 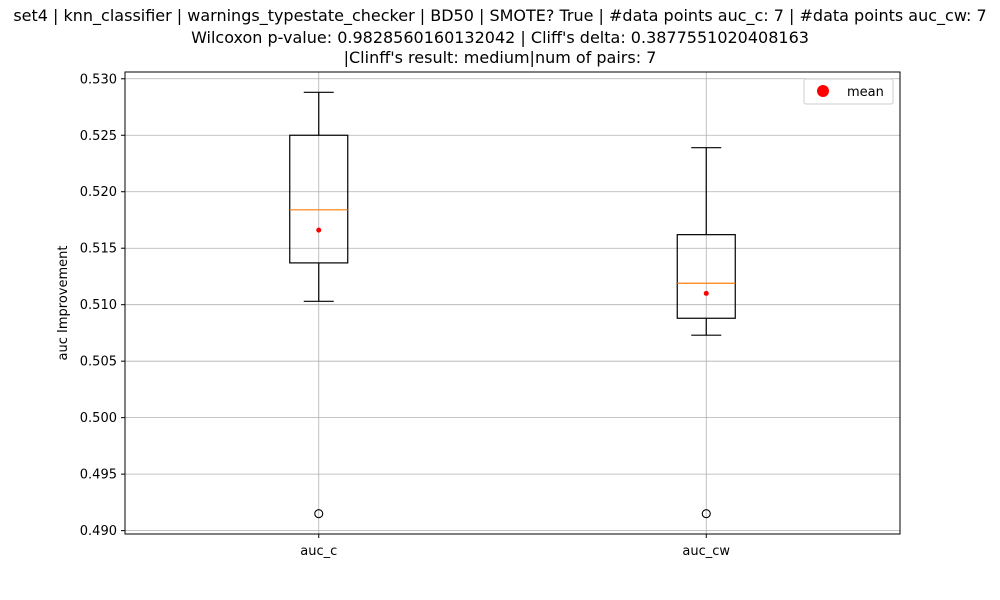 I want to click on box-auc_cw, so click(x=706, y=333).